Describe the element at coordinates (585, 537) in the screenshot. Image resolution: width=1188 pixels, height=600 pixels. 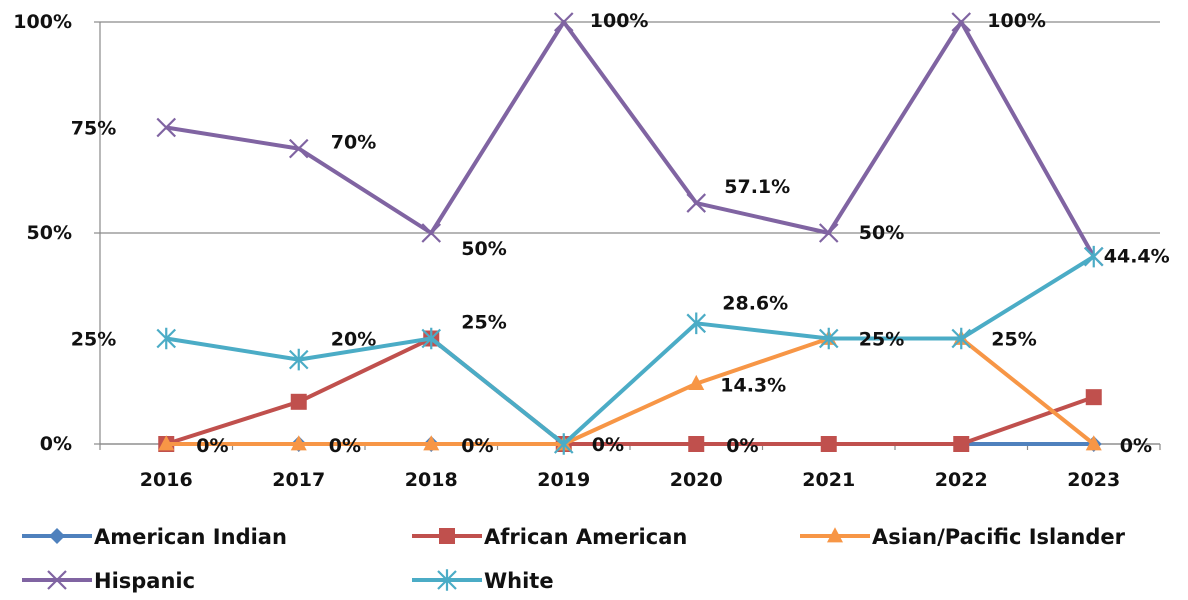
I see `legend-label: African American` at that location.